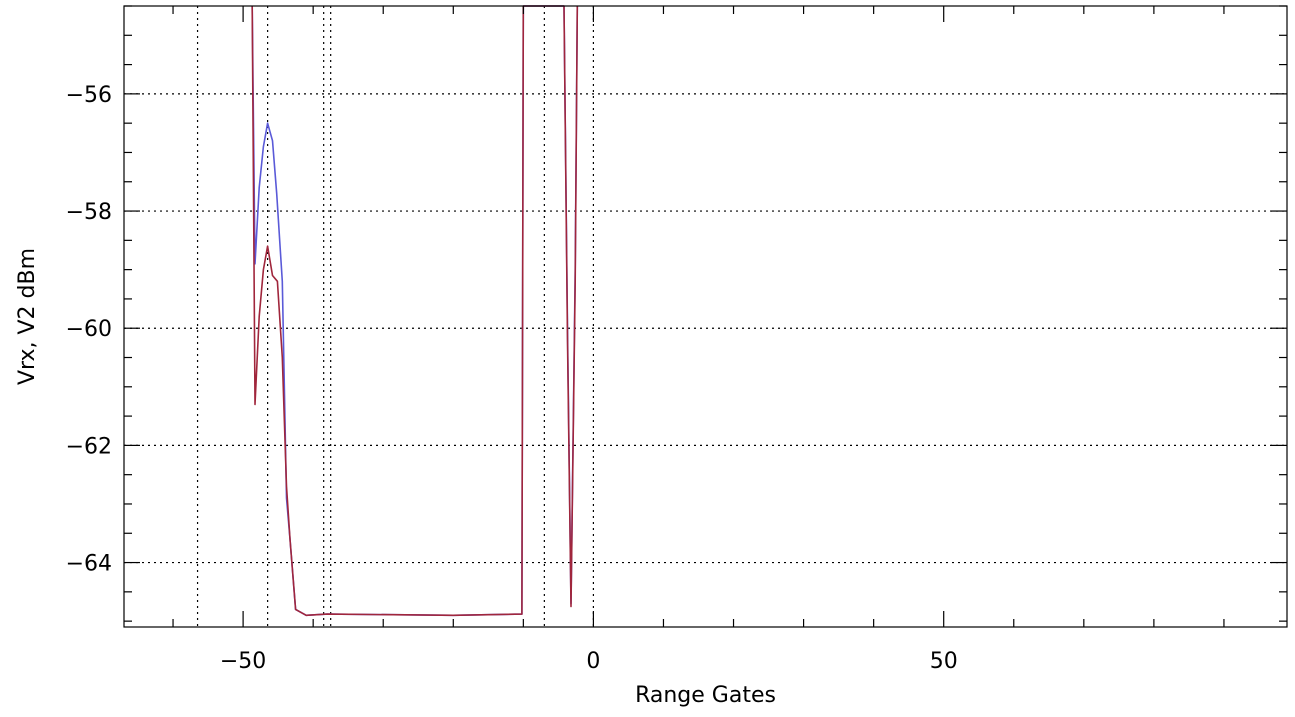 Image resolution: width=1295 pixels, height=717 pixels. Describe the element at coordinates (593, 661) in the screenshot. I see `x-tick-label: 0` at that location.